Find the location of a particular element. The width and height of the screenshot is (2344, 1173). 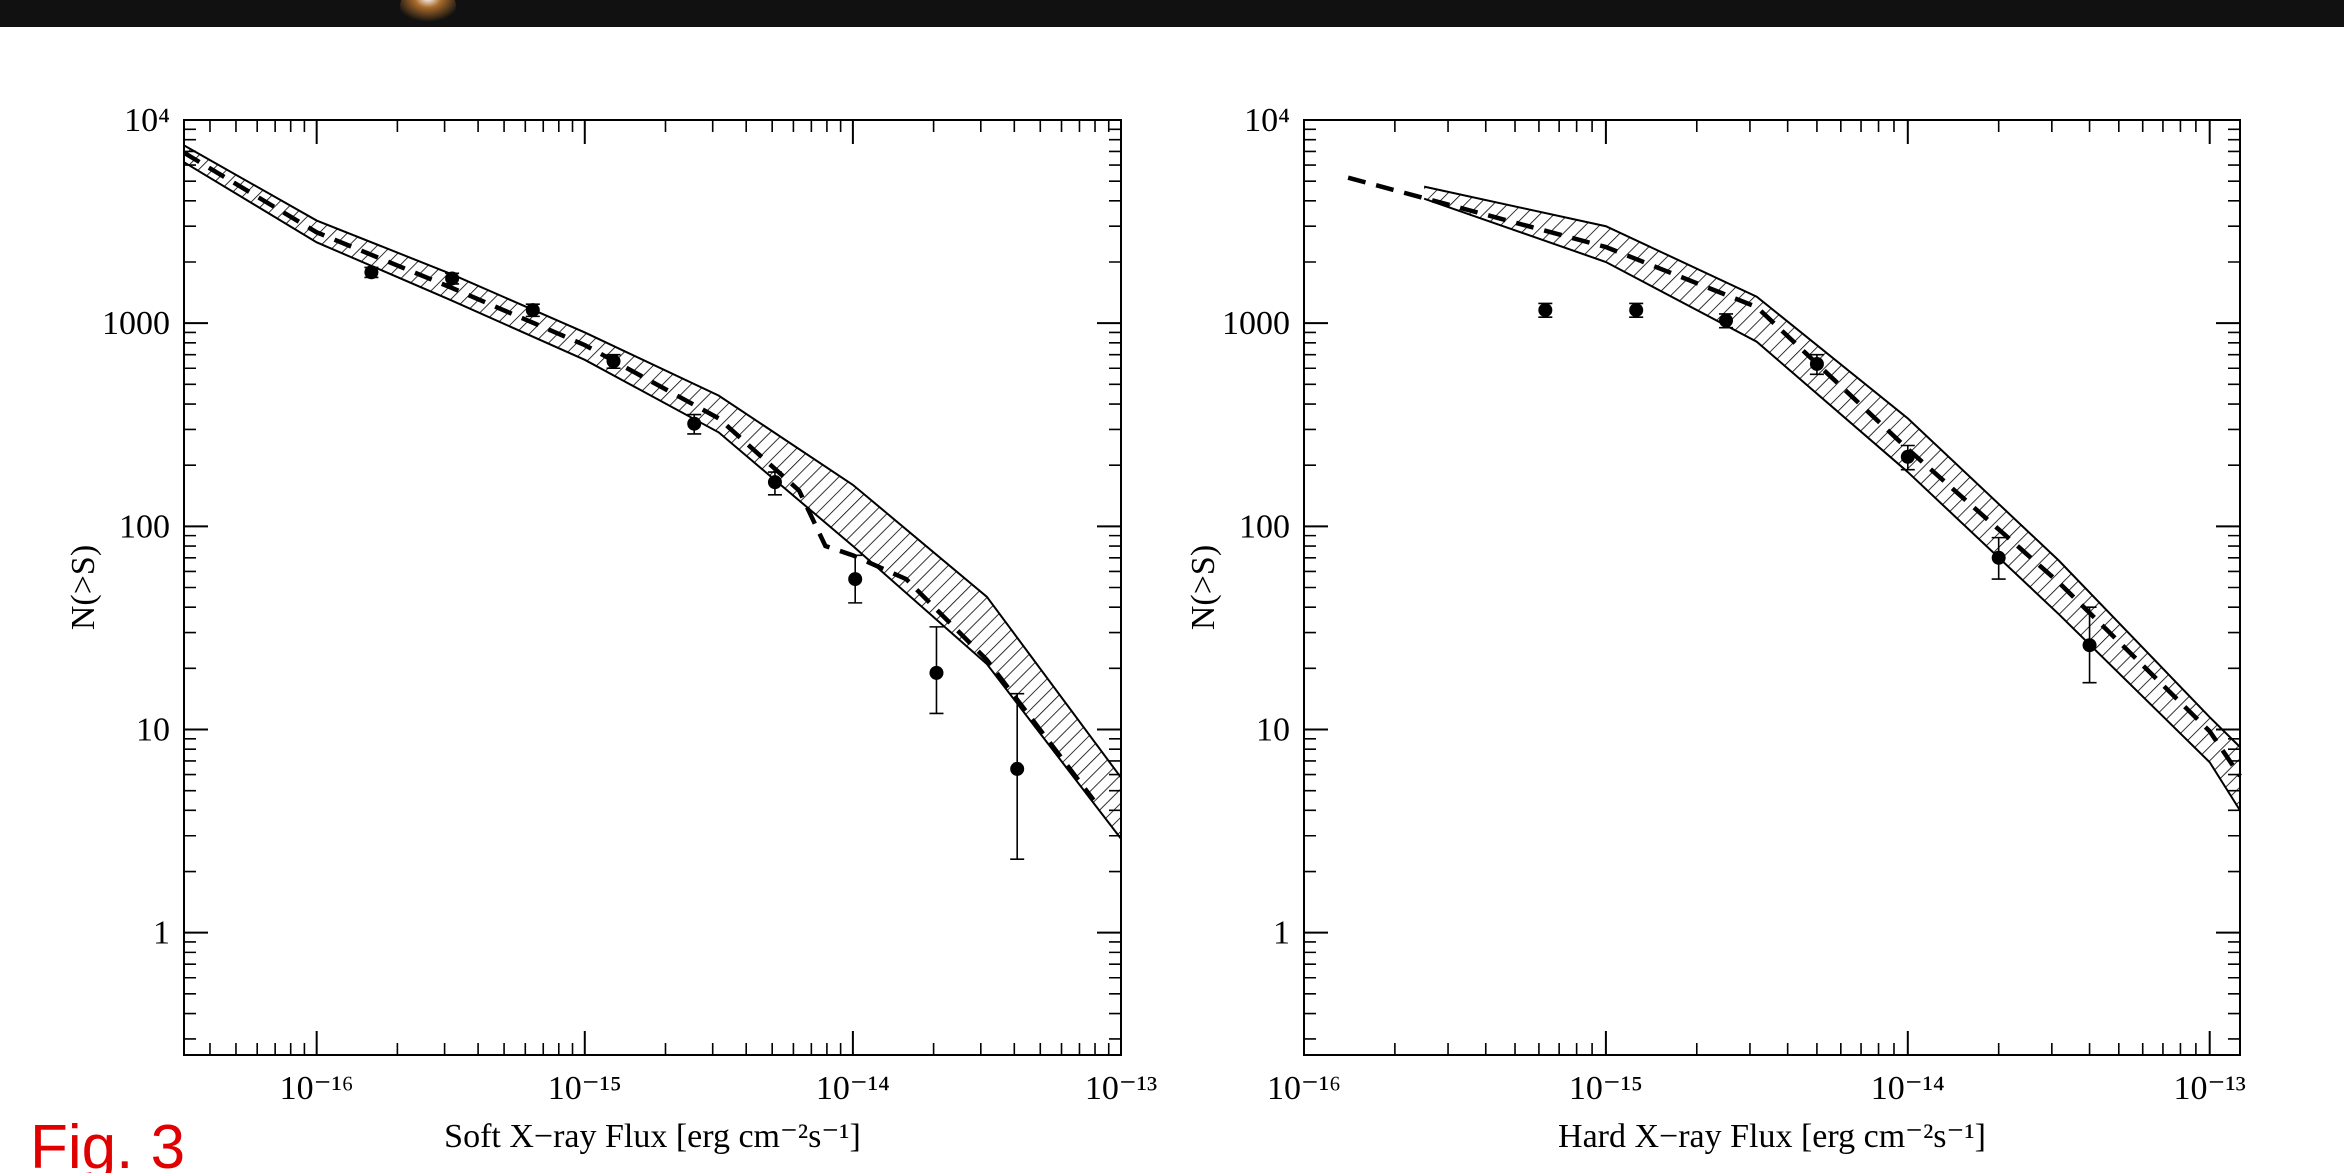

error-bar is located at coordinates (1017, 776).